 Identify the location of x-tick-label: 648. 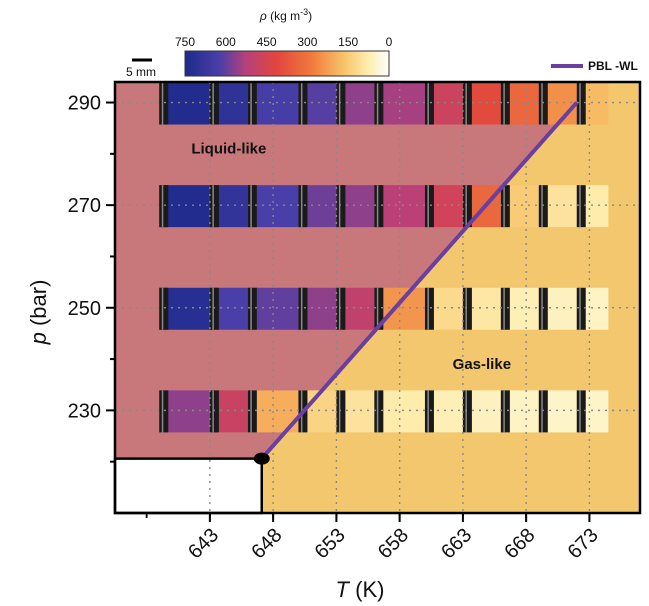
(266, 543).